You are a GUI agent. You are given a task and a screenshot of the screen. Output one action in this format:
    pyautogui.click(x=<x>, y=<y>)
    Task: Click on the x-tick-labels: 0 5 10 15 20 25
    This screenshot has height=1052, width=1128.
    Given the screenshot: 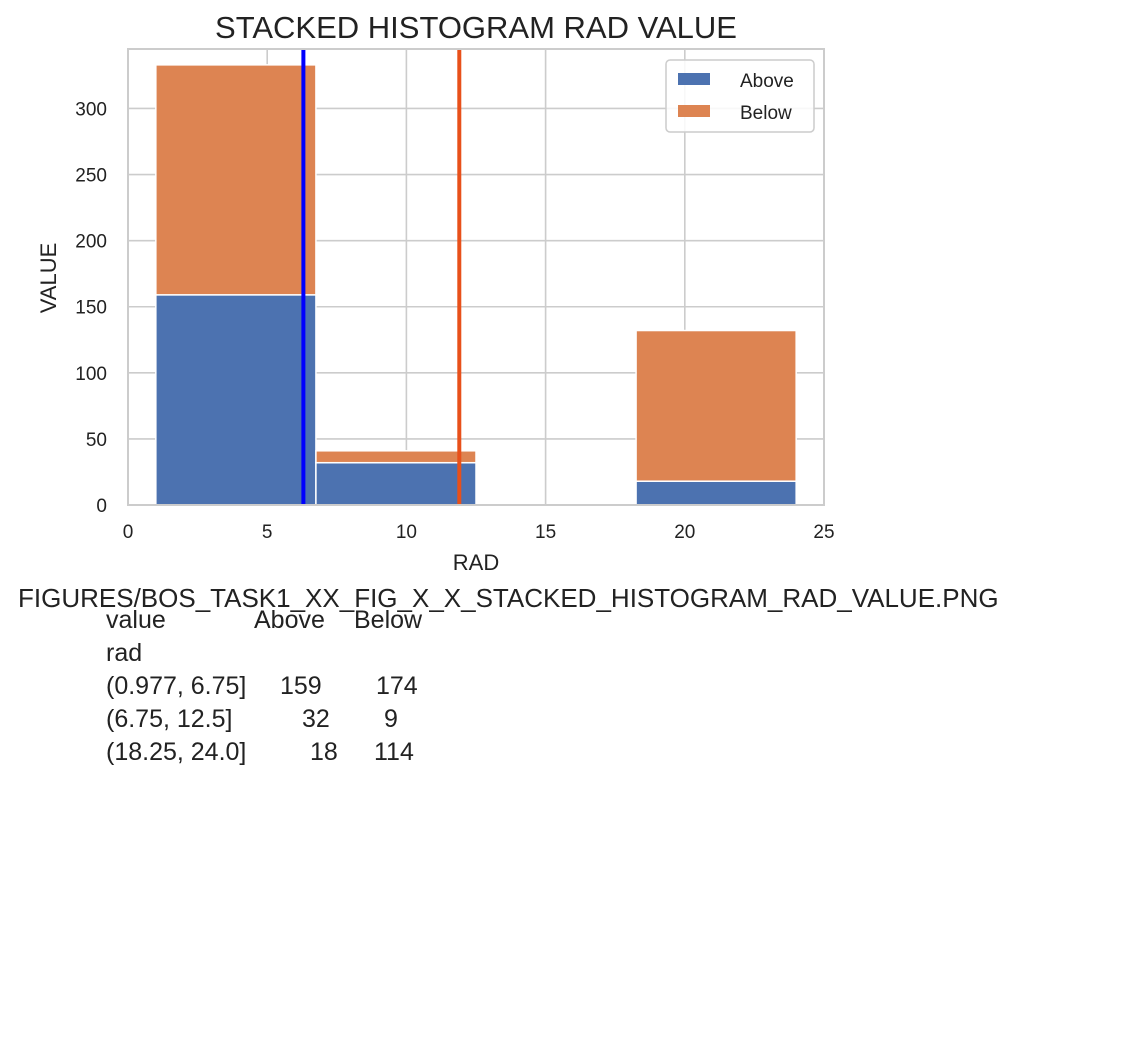 What is the action you would take?
    pyautogui.click(x=479, y=532)
    